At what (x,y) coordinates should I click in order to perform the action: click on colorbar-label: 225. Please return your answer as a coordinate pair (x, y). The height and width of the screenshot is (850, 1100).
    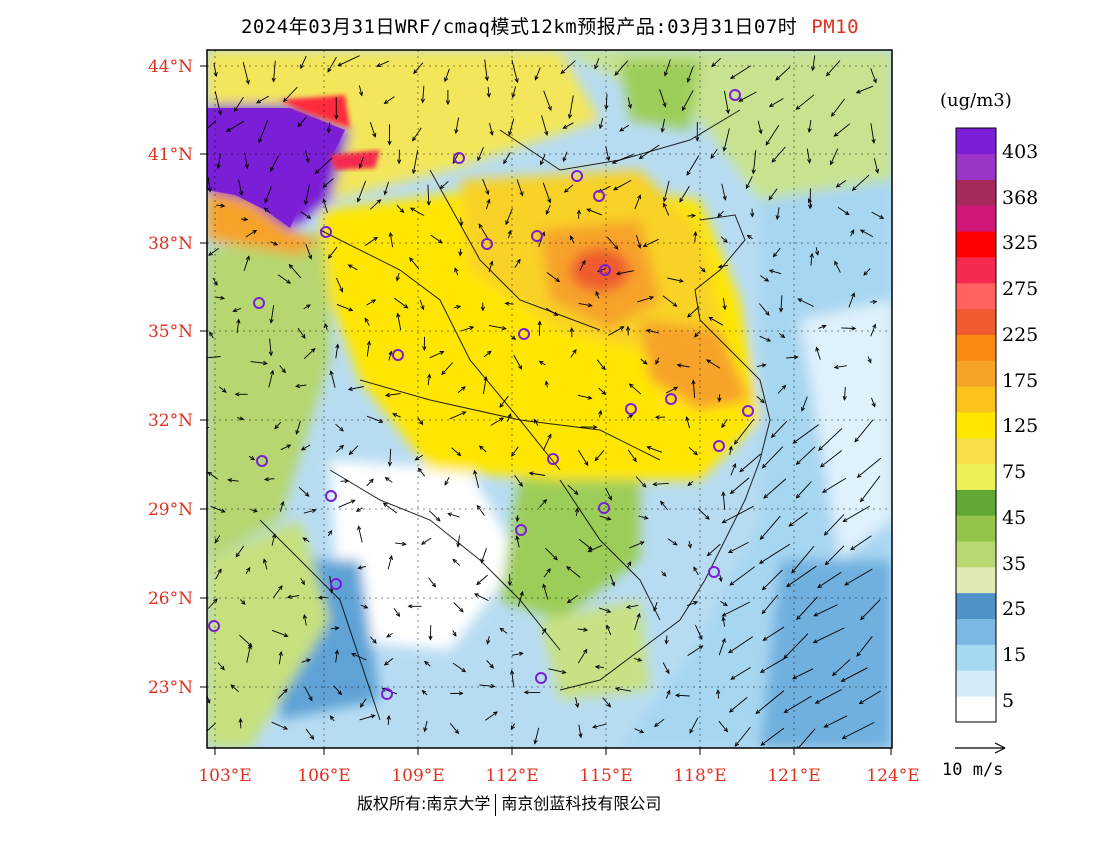
    Looking at the image, I should click on (1020, 335).